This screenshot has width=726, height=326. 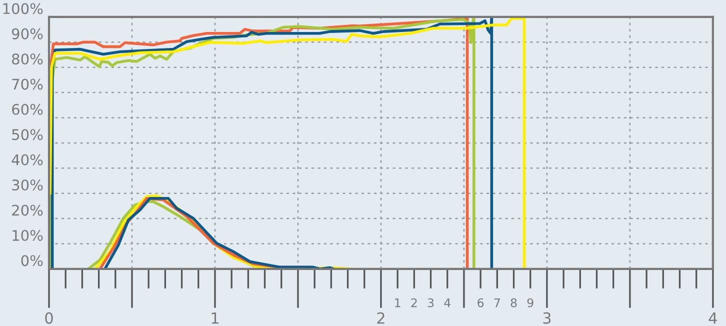 What do you see at coordinates (27, 160) in the screenshot?
I see `y-tick-label: 40%` at bounding box center [27, 160].